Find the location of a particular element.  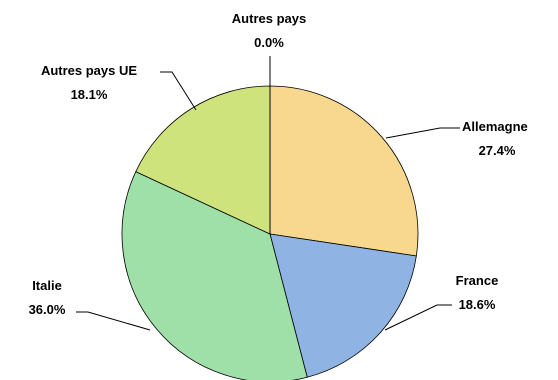

label-france-value: 18.6% is located at coordinates (477, 304).